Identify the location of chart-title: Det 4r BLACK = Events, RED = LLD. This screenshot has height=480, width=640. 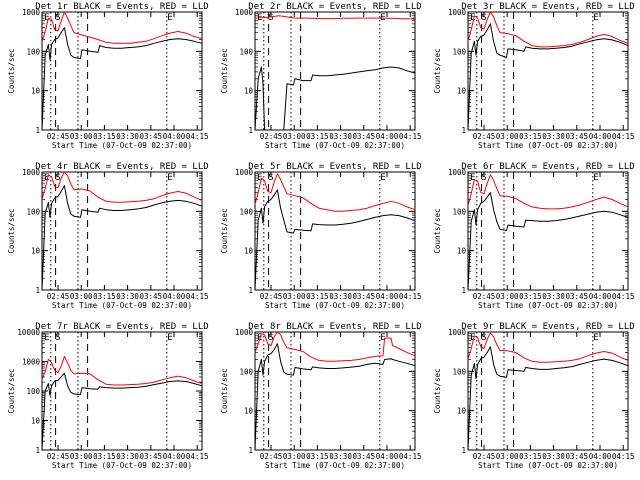
(121, 167).